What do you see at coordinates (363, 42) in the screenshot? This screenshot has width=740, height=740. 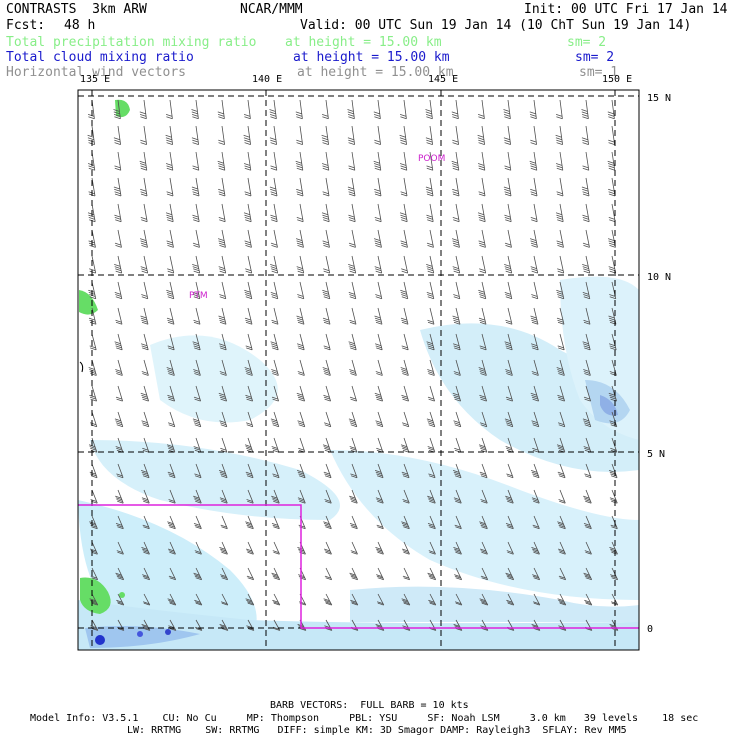 I see `field-precip-height: at height = 15.00 km` at bounding box center [363, 42].